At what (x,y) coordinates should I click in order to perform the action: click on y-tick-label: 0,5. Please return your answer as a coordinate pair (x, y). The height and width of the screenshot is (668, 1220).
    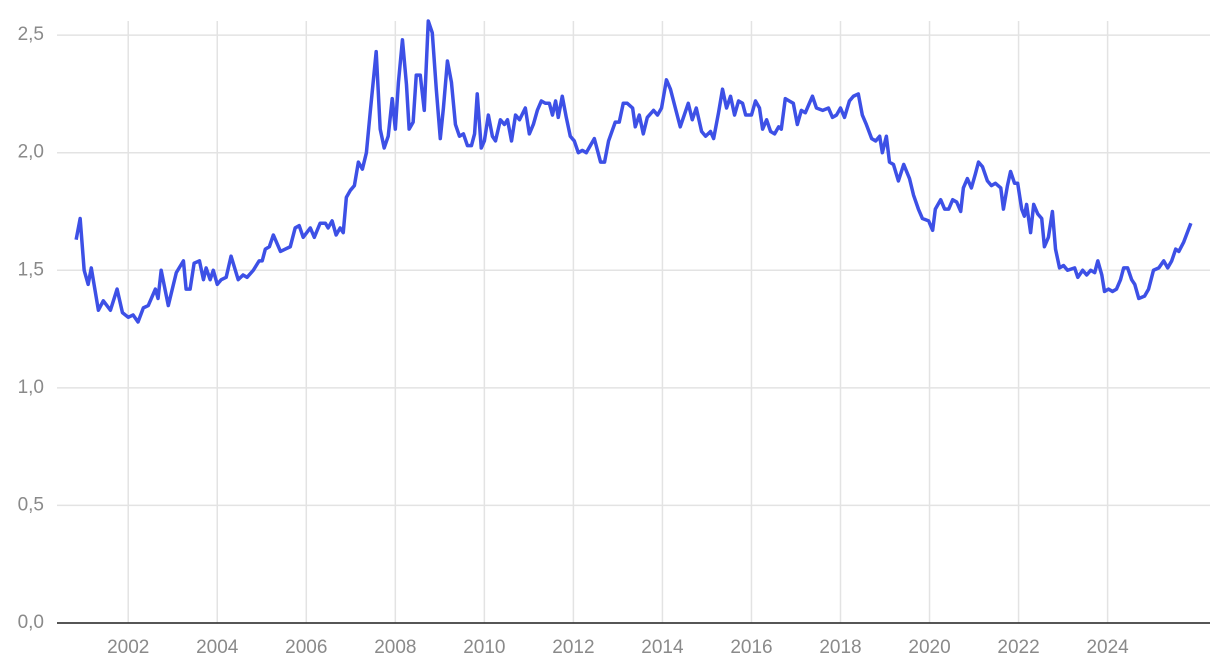
    Looking at the image, I should click on (31, 504).